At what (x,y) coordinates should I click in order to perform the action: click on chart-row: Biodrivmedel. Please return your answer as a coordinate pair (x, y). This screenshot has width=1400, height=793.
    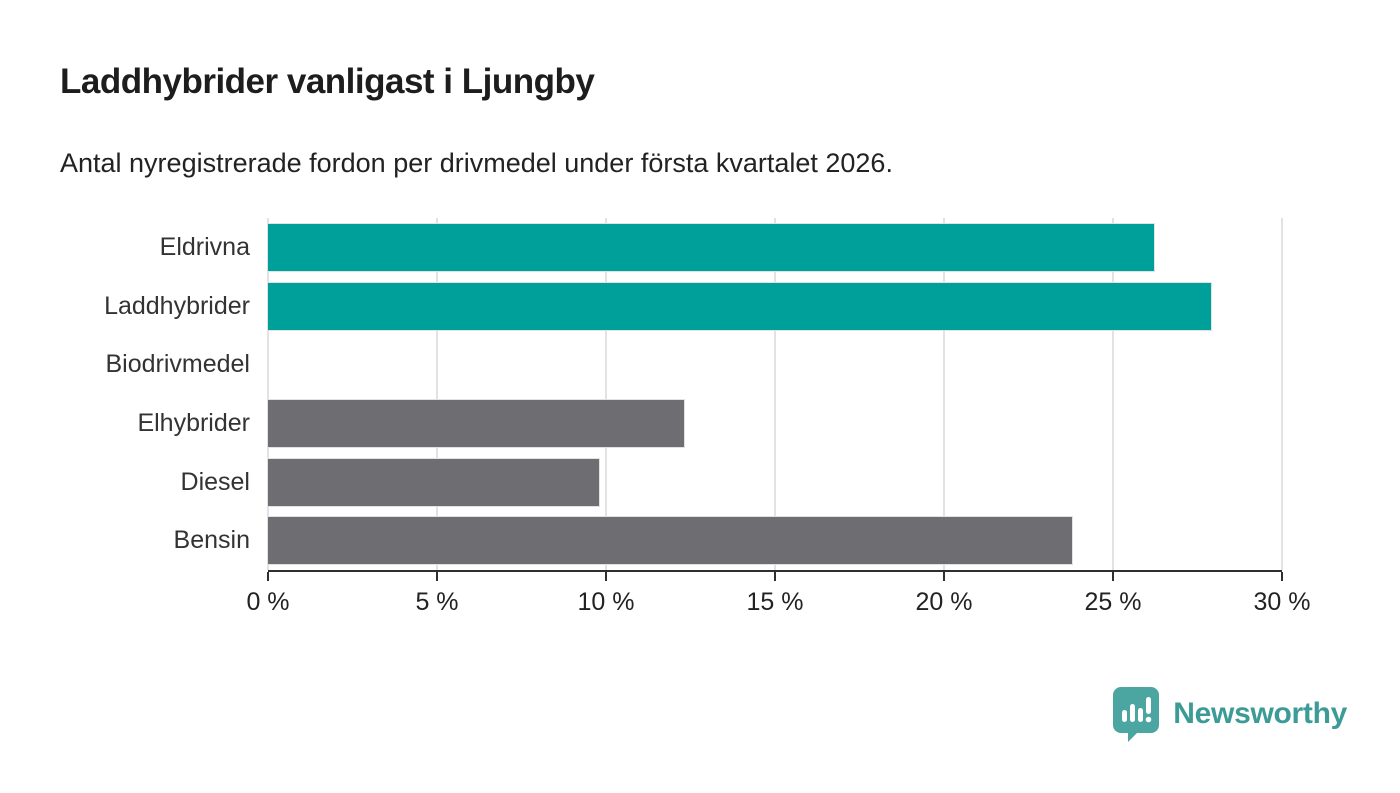
    Looking at the image, I should click on (671, 364).